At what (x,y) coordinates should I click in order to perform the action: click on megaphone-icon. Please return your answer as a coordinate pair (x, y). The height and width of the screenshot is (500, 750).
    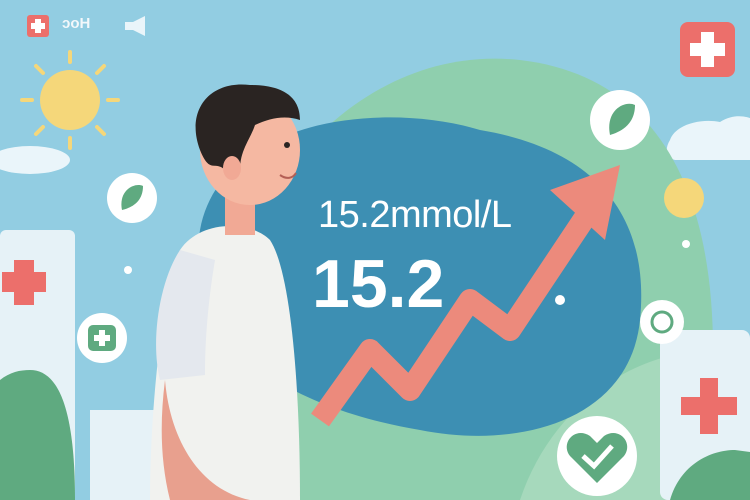
    Looking at the image, I should click on (135, 26).